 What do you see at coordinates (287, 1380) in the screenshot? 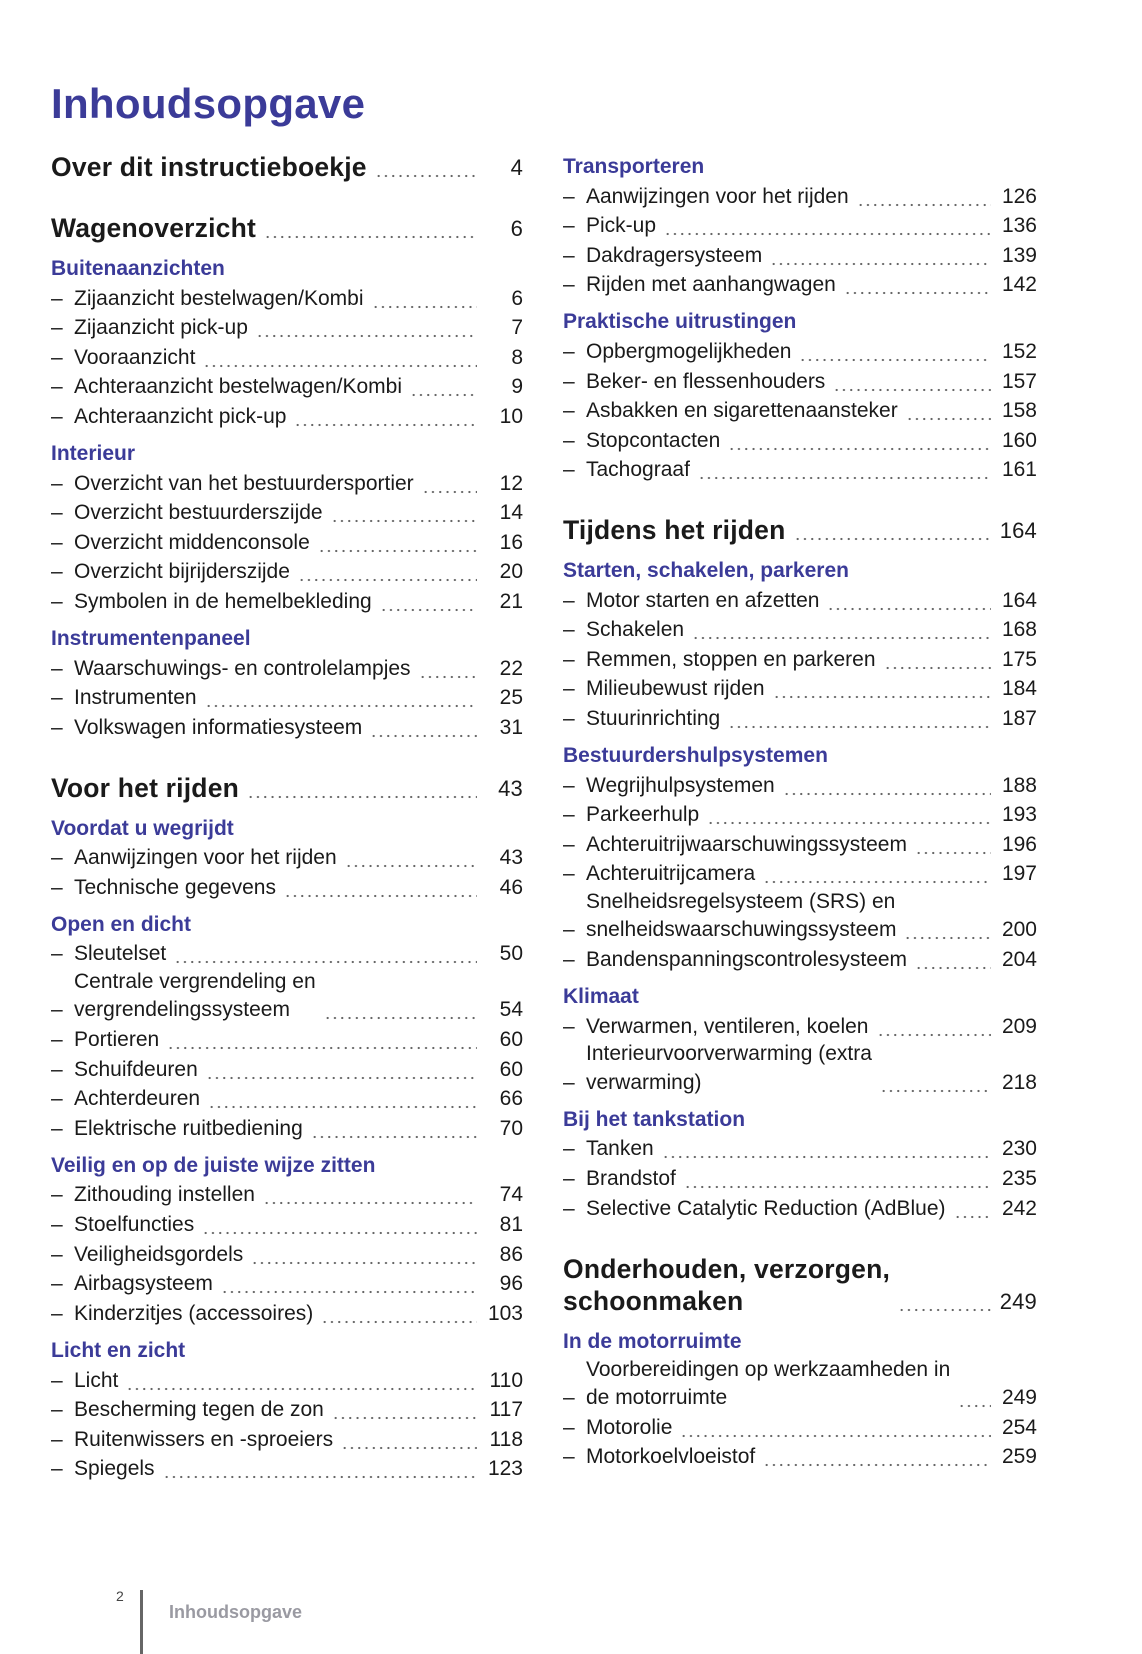
I see `toc-item: – Licht 110` at bounding box center [287, 1380].